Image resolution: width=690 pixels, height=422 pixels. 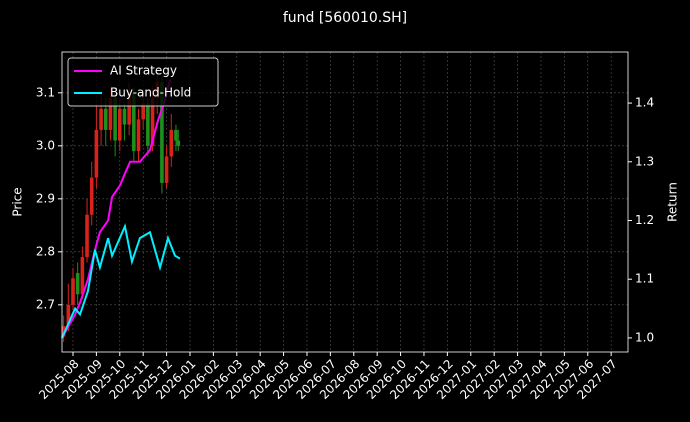 I want to click on legend-box, so click(x=143, y=82).